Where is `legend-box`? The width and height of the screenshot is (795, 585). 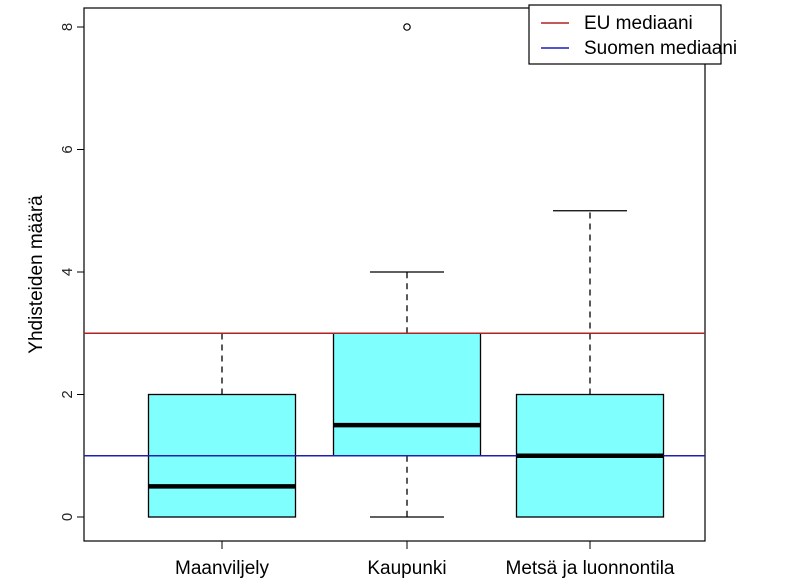
legend-box is located at coordinates (625, 34).